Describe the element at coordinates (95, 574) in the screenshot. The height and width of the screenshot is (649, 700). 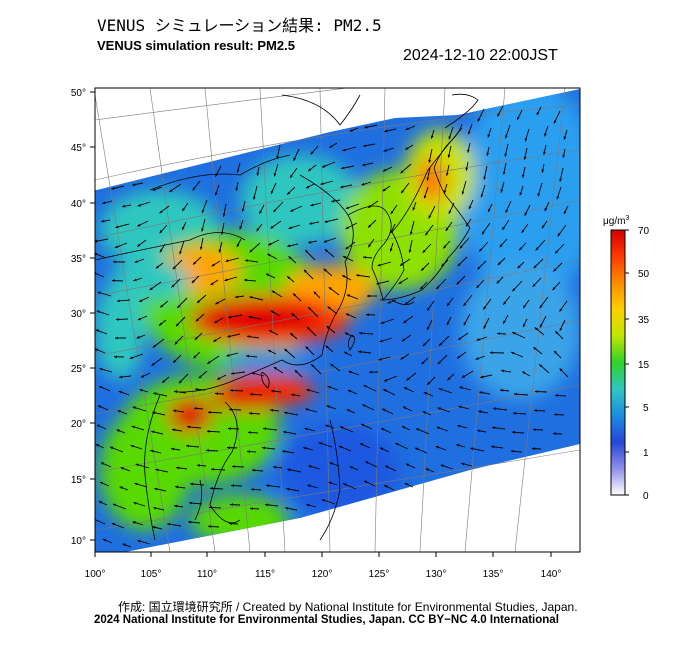
I see `lon-tick-label: 100°` at that location.